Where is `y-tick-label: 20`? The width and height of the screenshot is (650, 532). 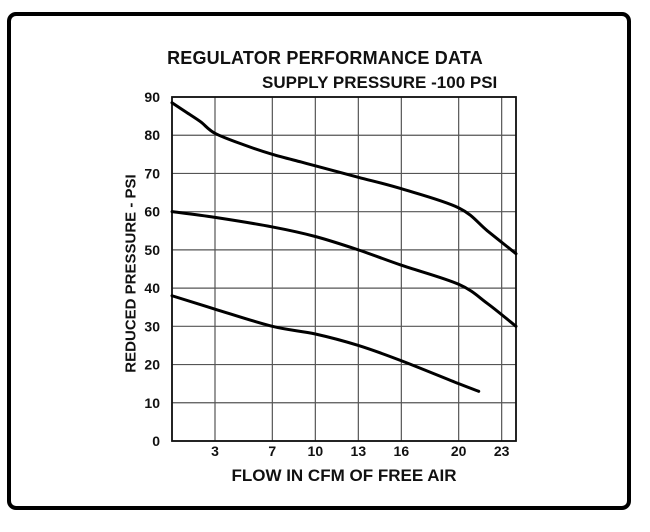 y-tick-label: 20 is located at coordinates (152, 365).